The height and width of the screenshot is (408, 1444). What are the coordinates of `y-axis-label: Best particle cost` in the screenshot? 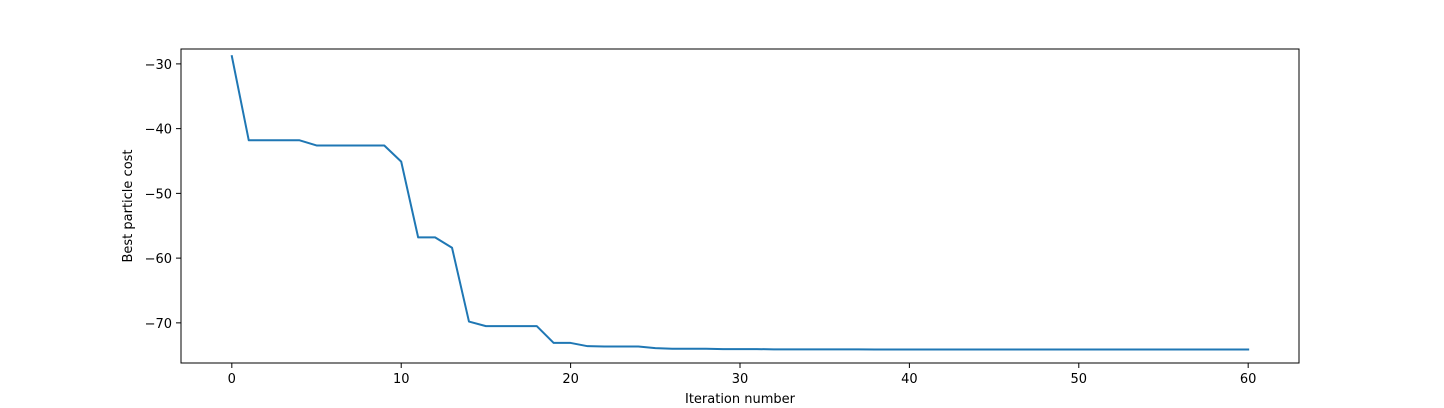 It's located at (128, 205).